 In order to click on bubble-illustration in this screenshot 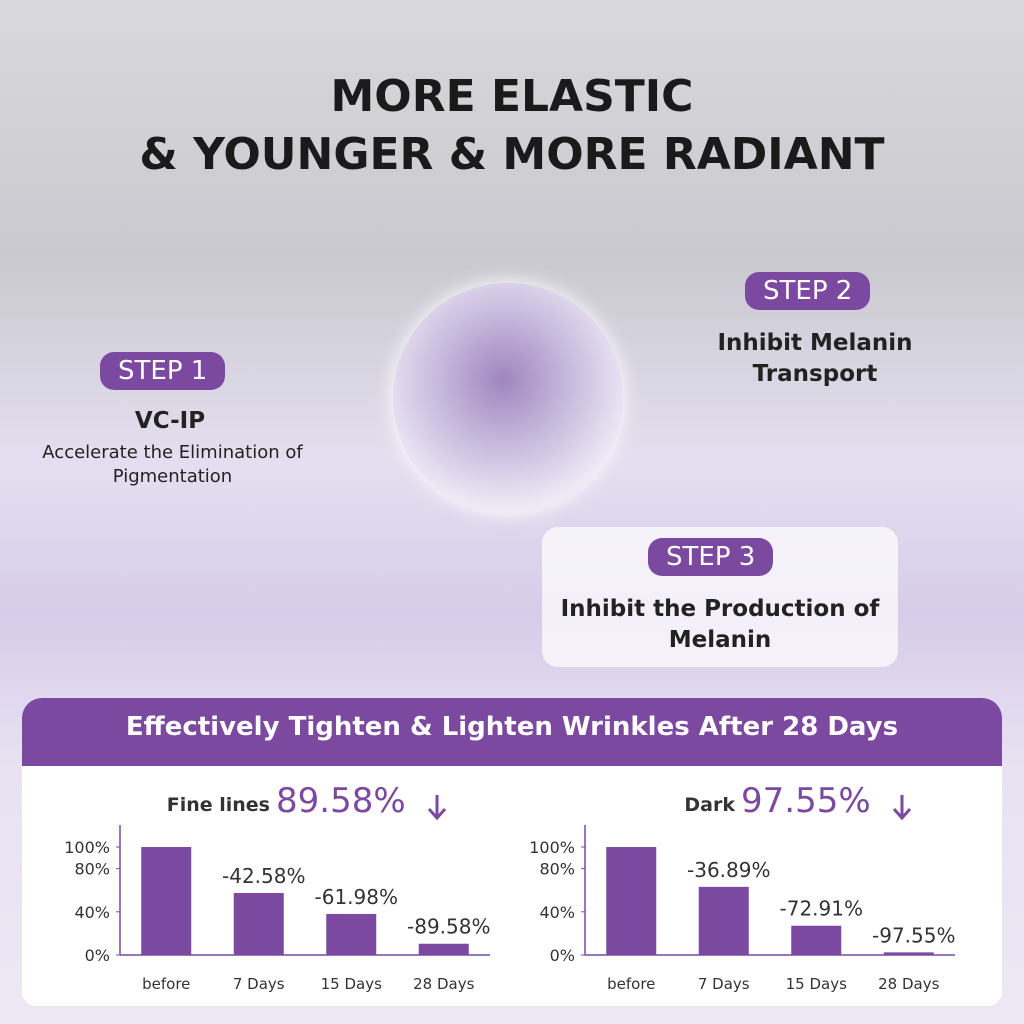, I will do `click(508, 398)`.